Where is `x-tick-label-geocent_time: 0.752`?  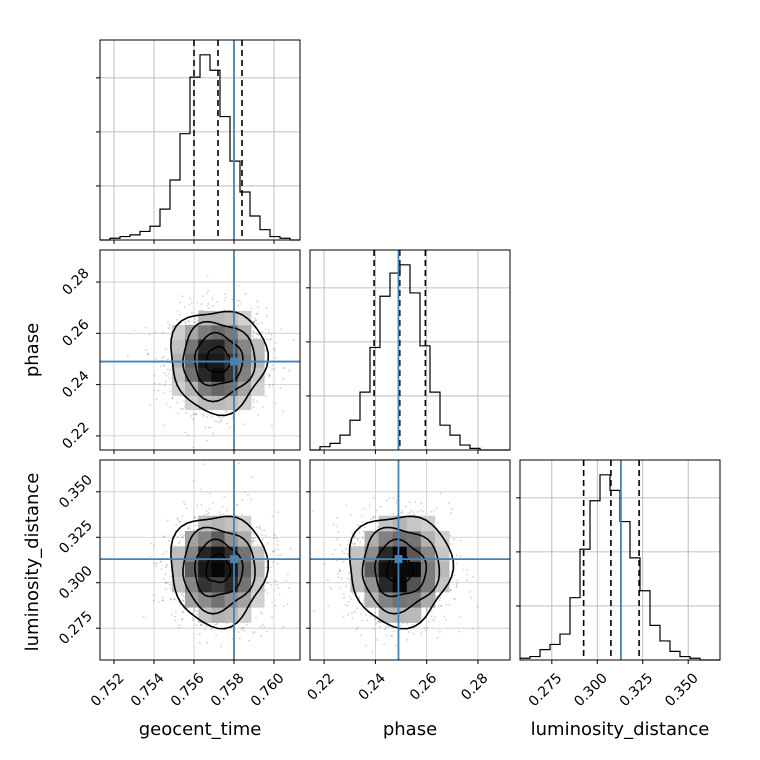
x-tick-label-geocent_time: 0.752 is located at coordinates (108, 690).